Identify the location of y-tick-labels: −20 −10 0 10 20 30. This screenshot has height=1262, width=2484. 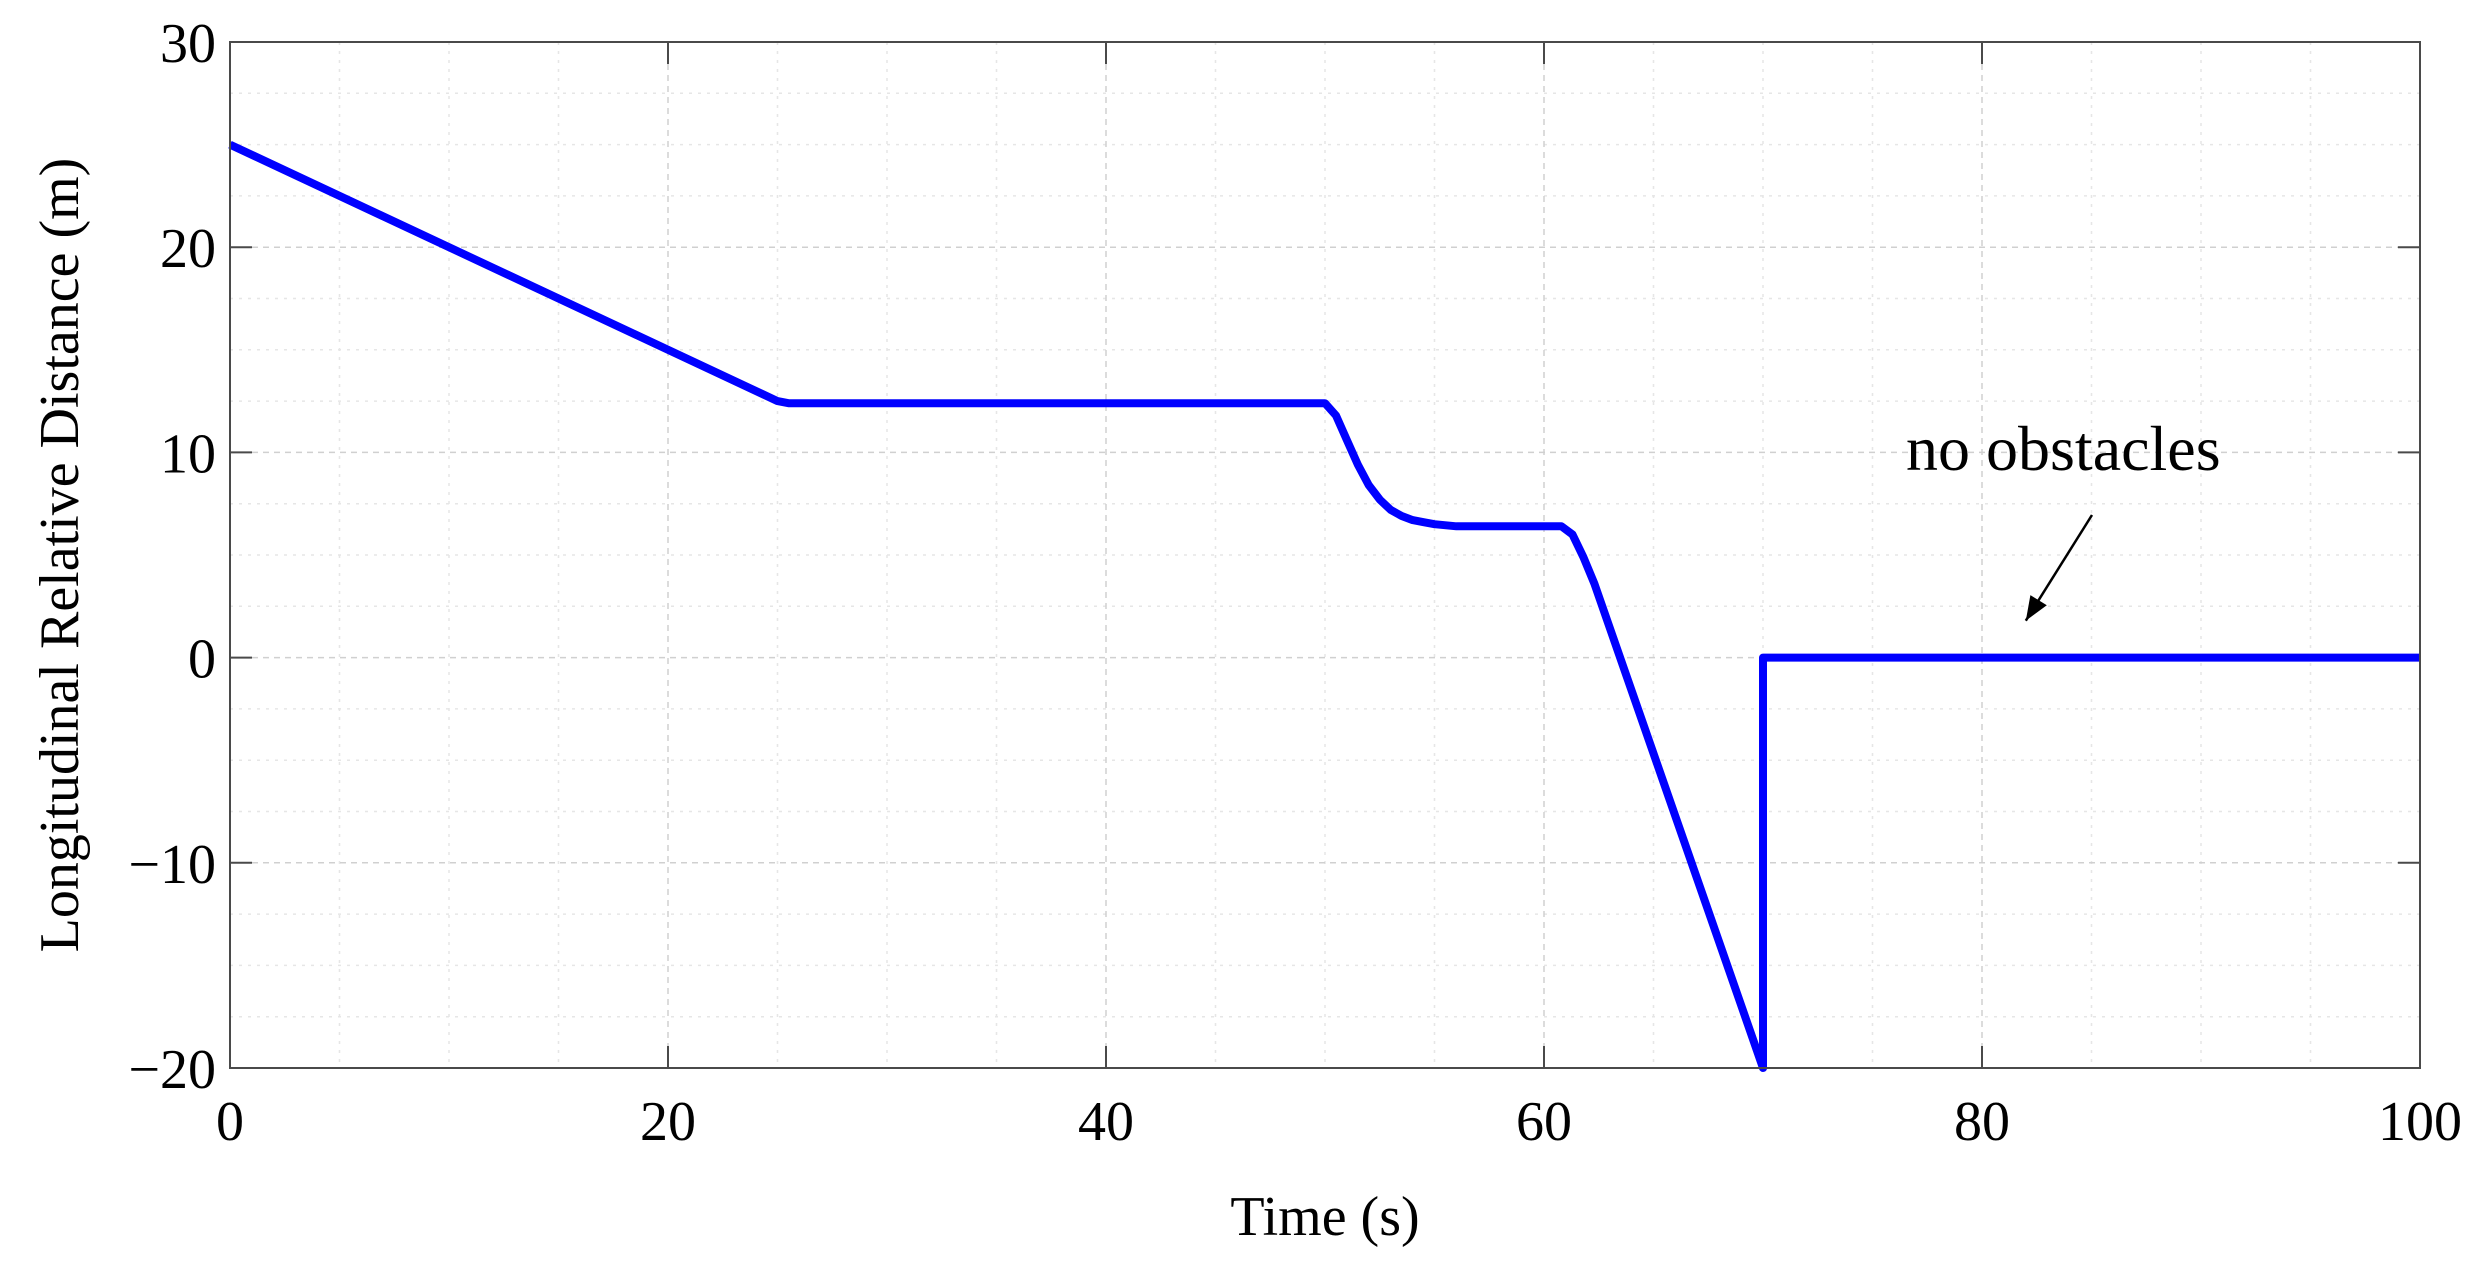
(172, 557).